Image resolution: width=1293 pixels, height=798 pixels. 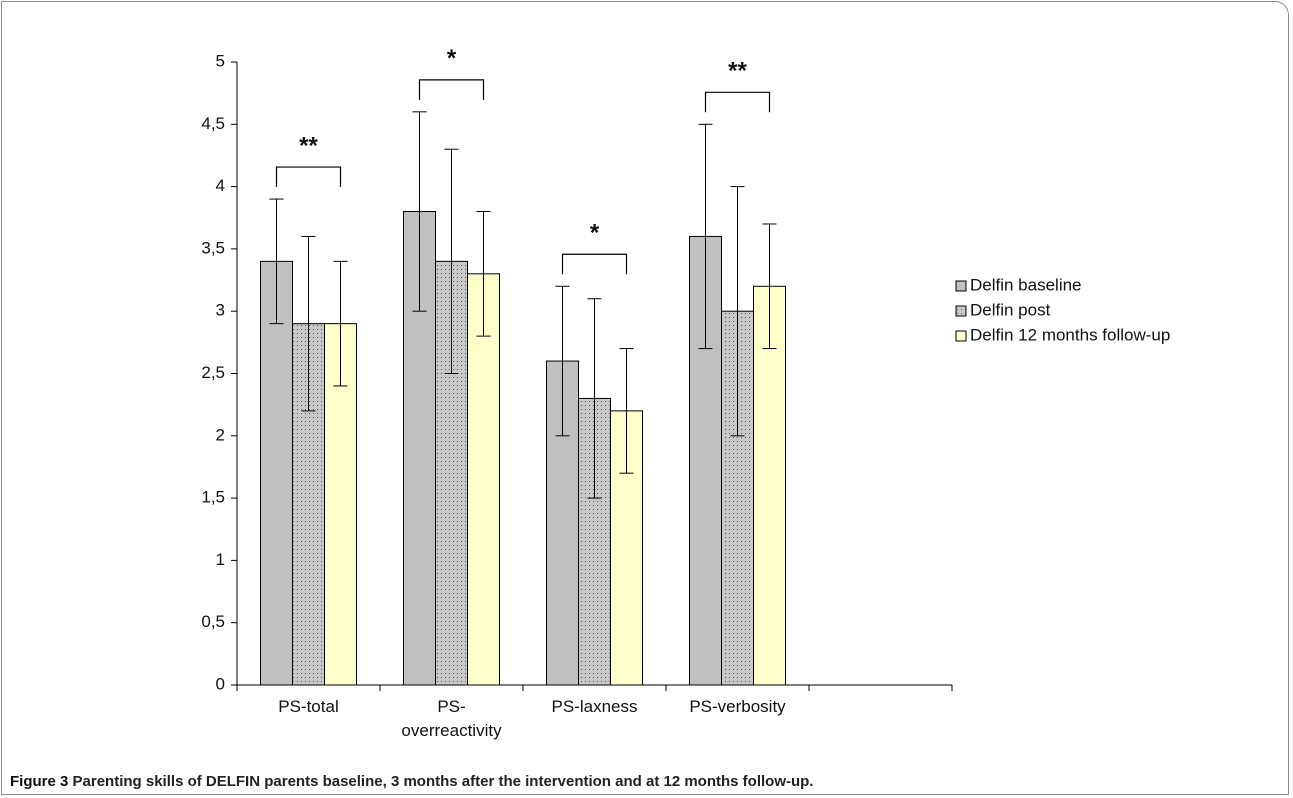 I want to click on legend-label: Delfin baseline, so click(x=1026, y=284).